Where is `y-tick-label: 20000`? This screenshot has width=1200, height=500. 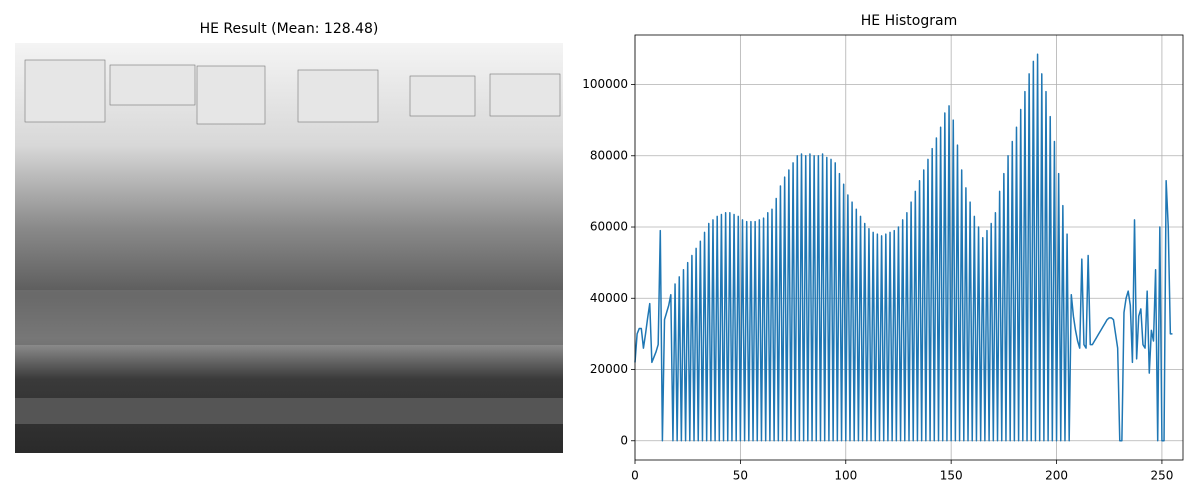
y-tick-label: 20000 is located at coordinates (609, 369).